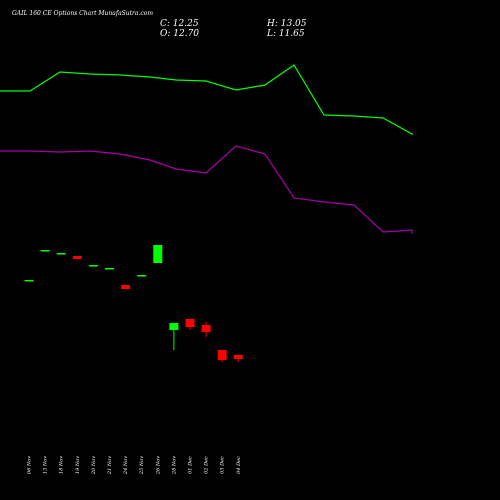  What do you see at coordinates (30, 465) in the screenshot?
I see `x-tick-label: 06 Nov` at bounding box center [30, 465].